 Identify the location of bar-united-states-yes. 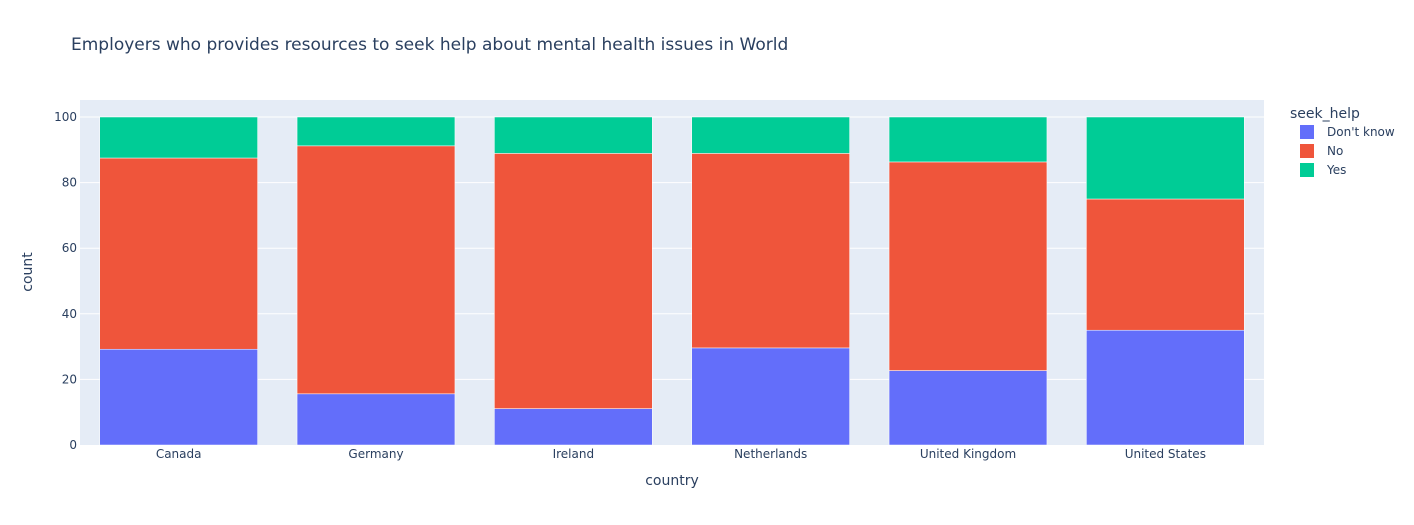
(1165, 158).